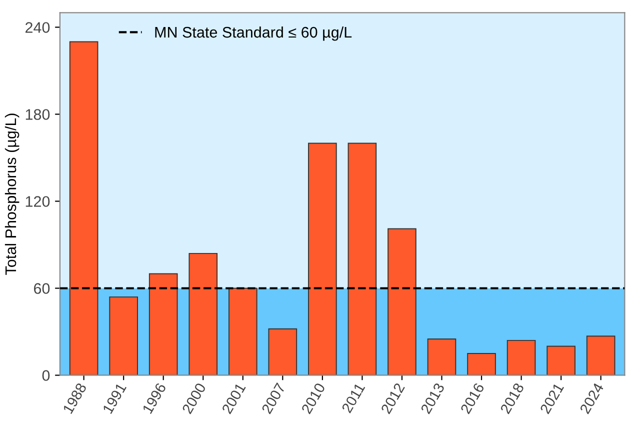 Image resolution: width=631 pixels, height=424 pixels. What do you see at coordinates (46, 375) in the screenshot?
I see `y-tick-label: 0` at bounding box center [46, 375].